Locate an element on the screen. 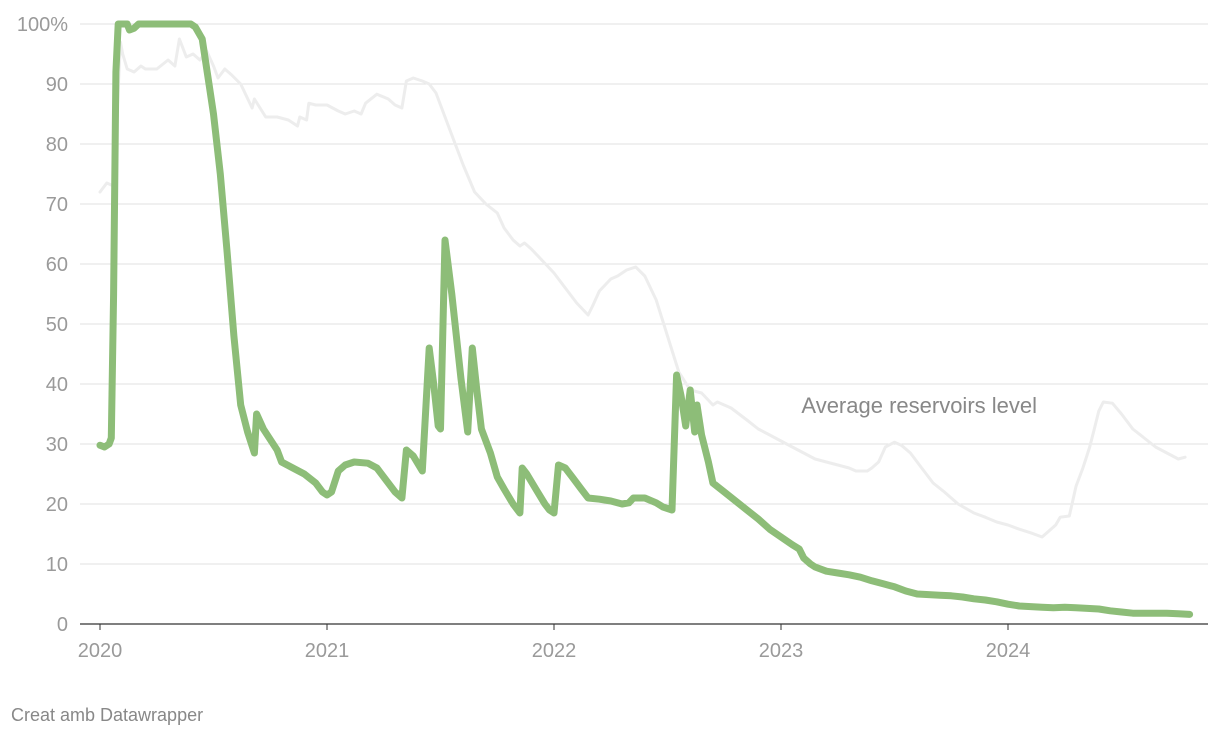 The width and height of the screenshot is (1220, 740). x-tick-label-2021: 2021 is located at coordinates (327, 651).